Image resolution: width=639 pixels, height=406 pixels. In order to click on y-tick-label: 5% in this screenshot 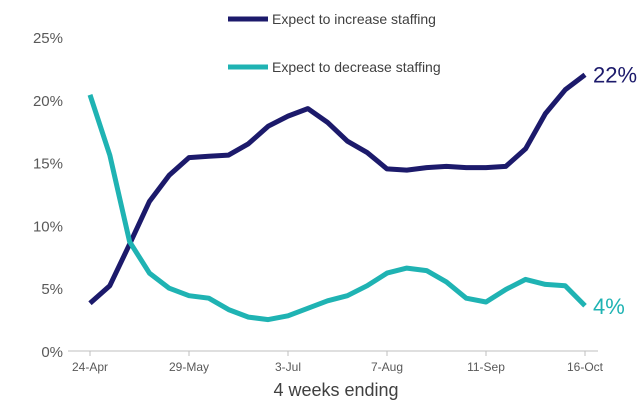, I will do `click(52, 289)`.